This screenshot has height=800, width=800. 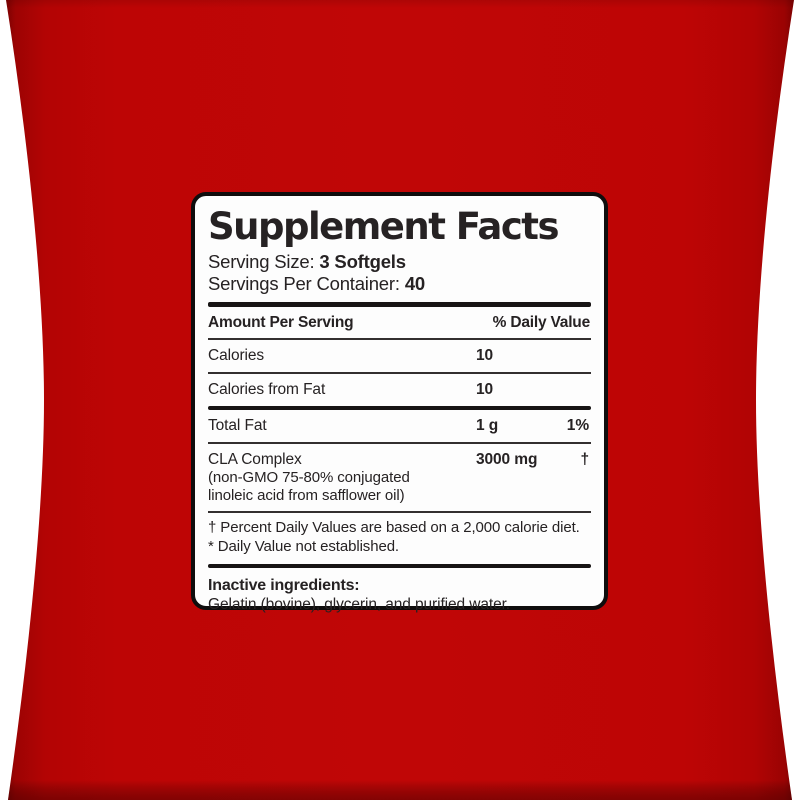 I want to click on serving-size-value: 3 Softgels, so click(x=362, y=261).